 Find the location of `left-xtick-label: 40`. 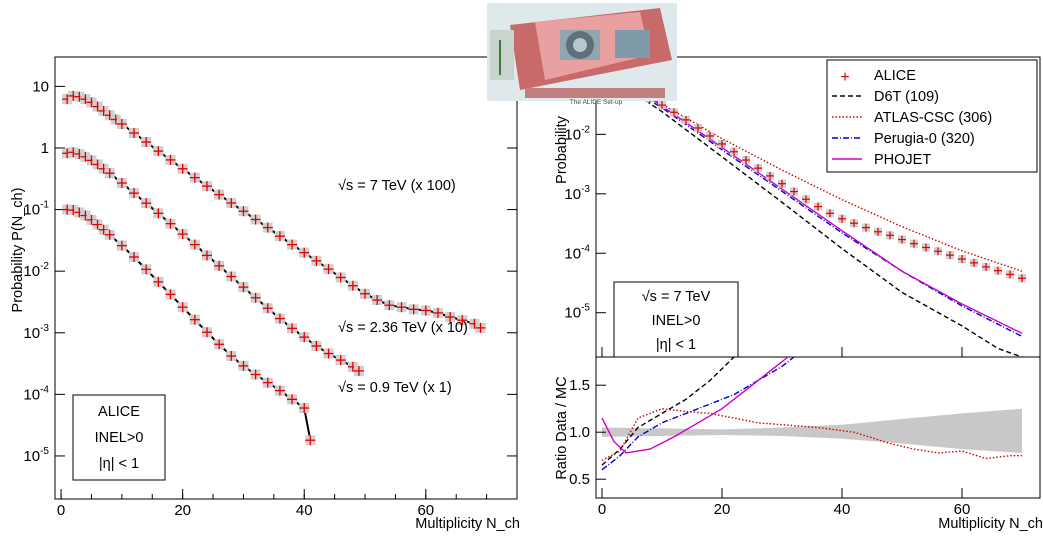

left-xtick-label: 40 is located at coordinates (304, 510).